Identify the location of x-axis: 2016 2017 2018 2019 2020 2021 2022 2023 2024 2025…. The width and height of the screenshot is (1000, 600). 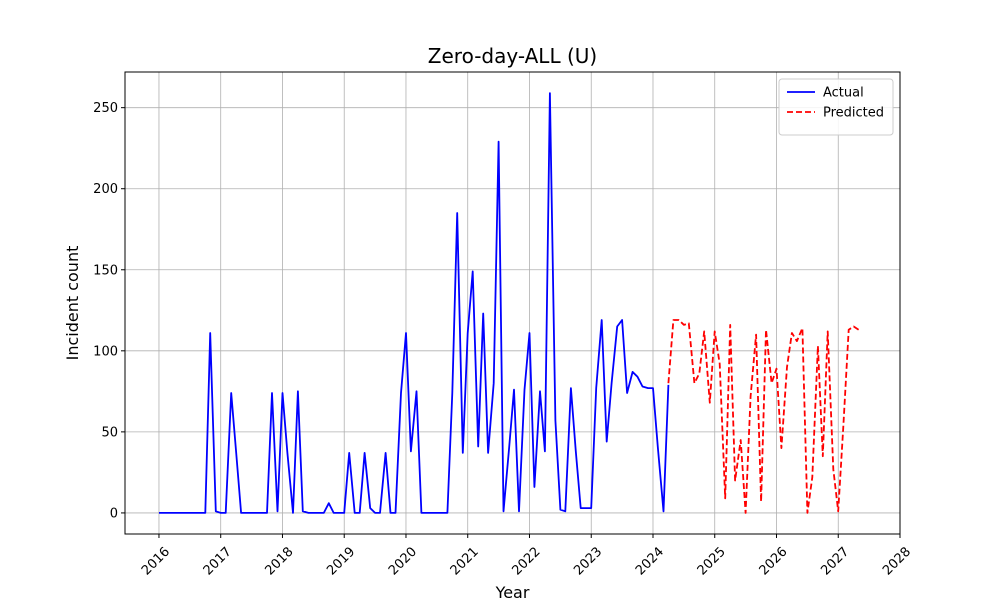
(526, 556).